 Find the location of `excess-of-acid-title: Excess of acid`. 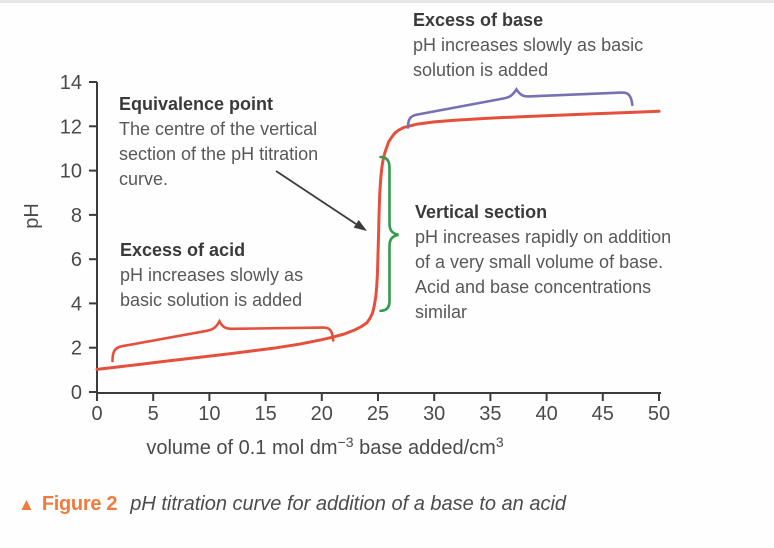

excess-of-acid-title: Excess of acid is located at coordinates (183, 250).